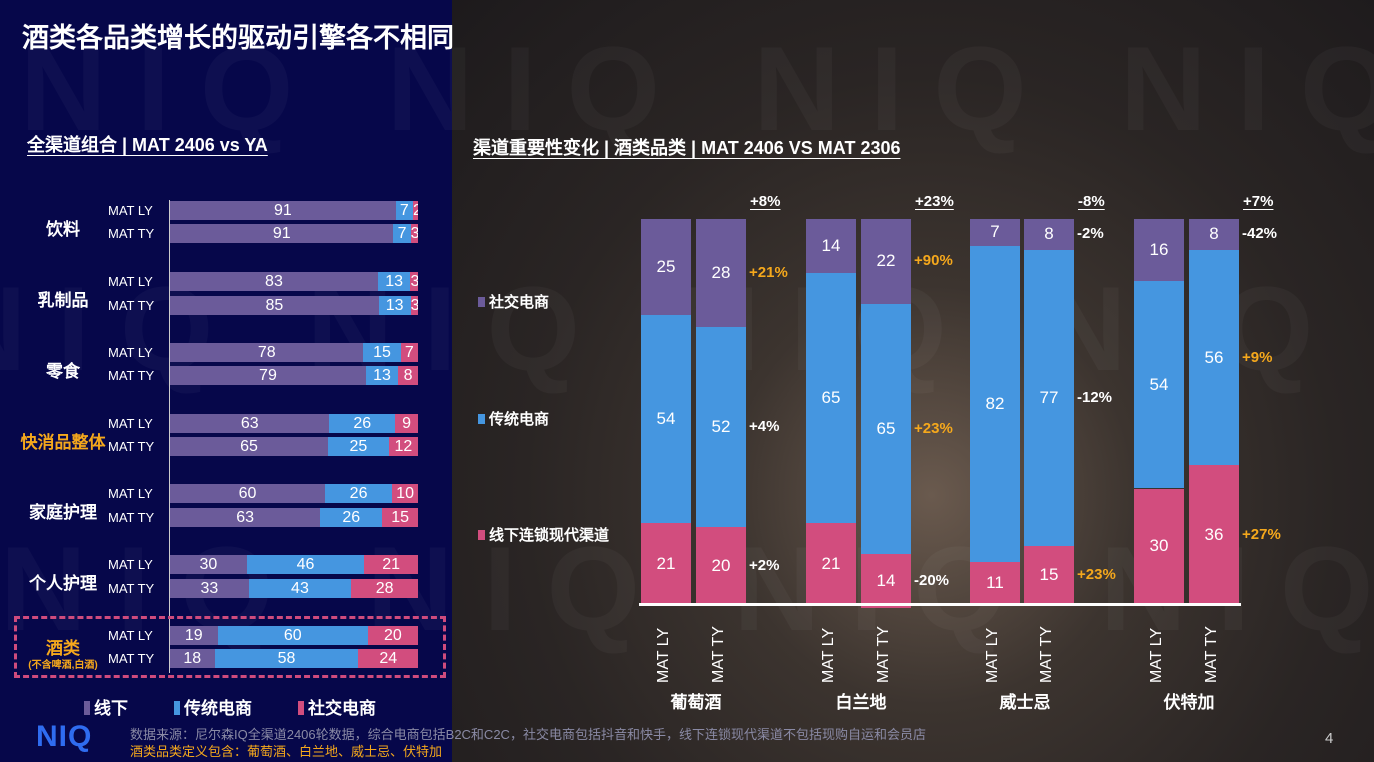 The image size is (1374, 762). Describe the element at coordinates (384, 588) in the screenshot. I see `bar-segment: 28` at that location.